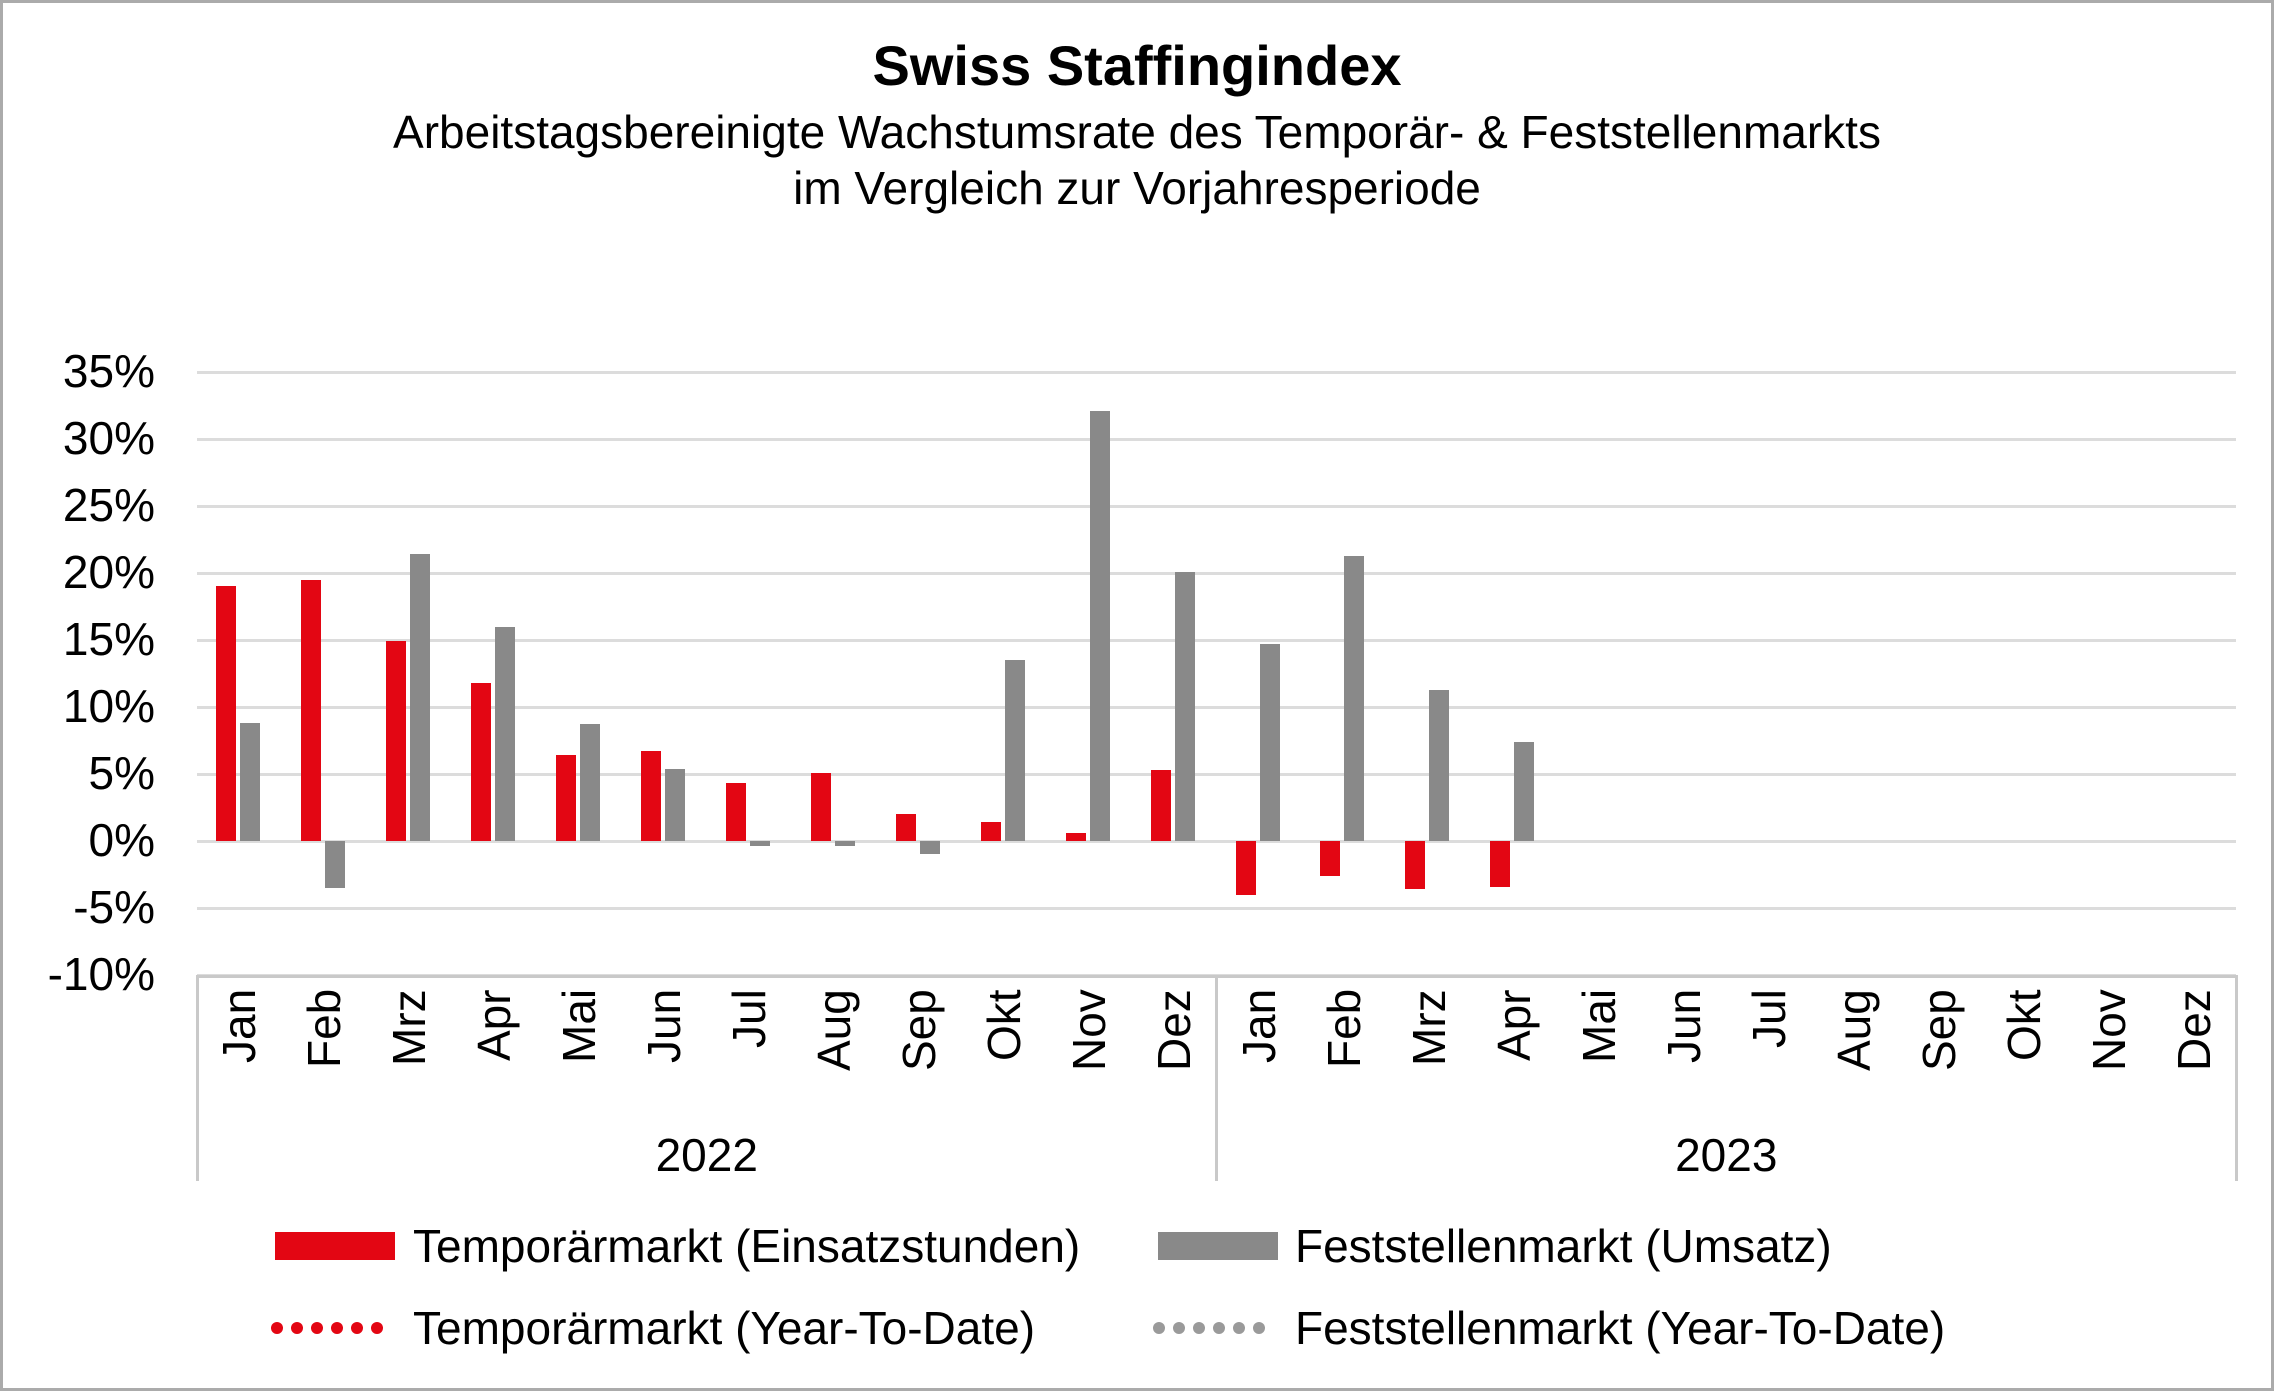 The image size is (2274, 1391). What do you see at coordinates (1500, 864) in the screenshot?
I see `bar-temporaermarkt-Apr-2023` at bounding box center [1500, 864].